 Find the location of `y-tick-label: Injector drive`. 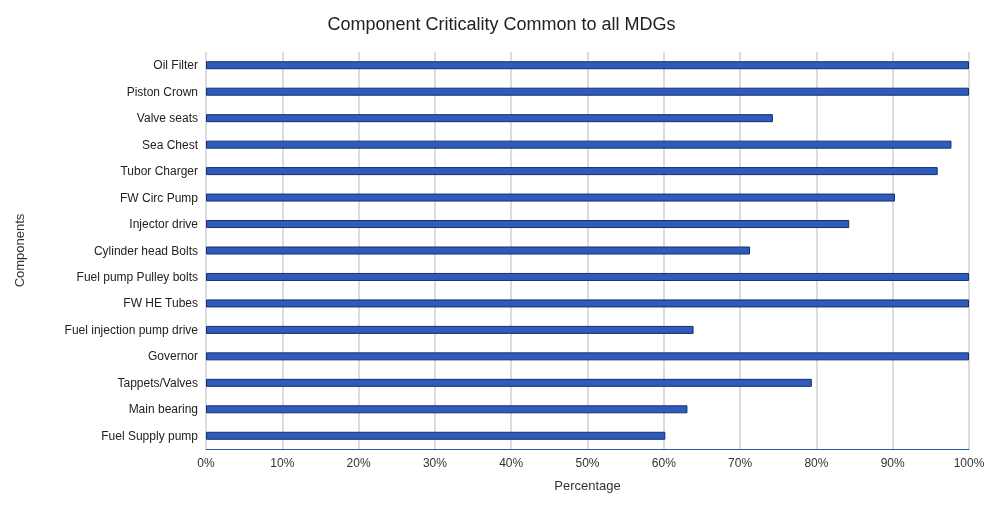

y-tick-label: Injector drive is located at coordinates (164, 224).